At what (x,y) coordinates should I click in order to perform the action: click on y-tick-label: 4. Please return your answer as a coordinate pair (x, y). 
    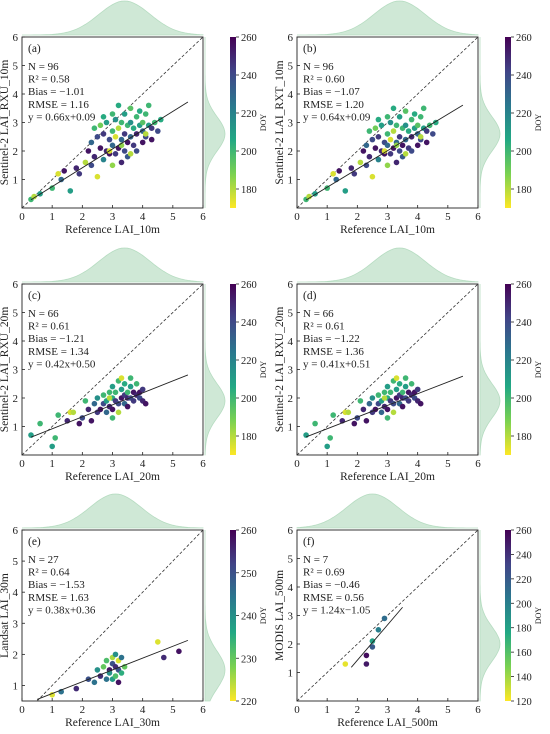
    Looking at the image, I should click on (16, 95).